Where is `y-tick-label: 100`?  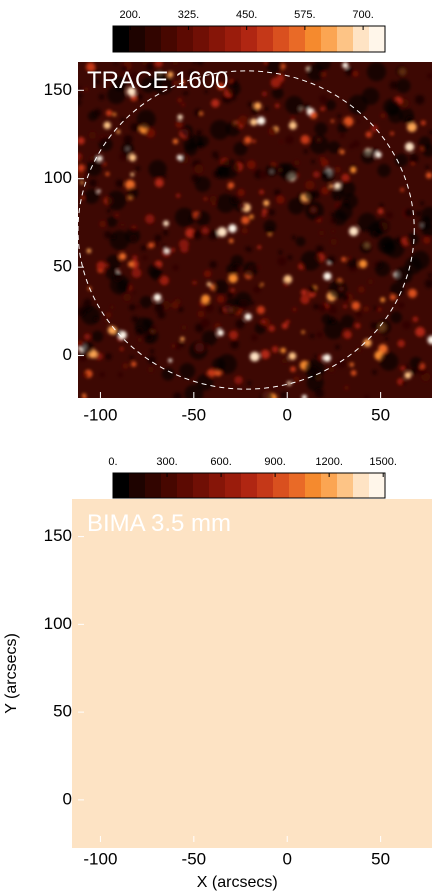 y-tick-label: 100 is located at coordinates (58, 623).